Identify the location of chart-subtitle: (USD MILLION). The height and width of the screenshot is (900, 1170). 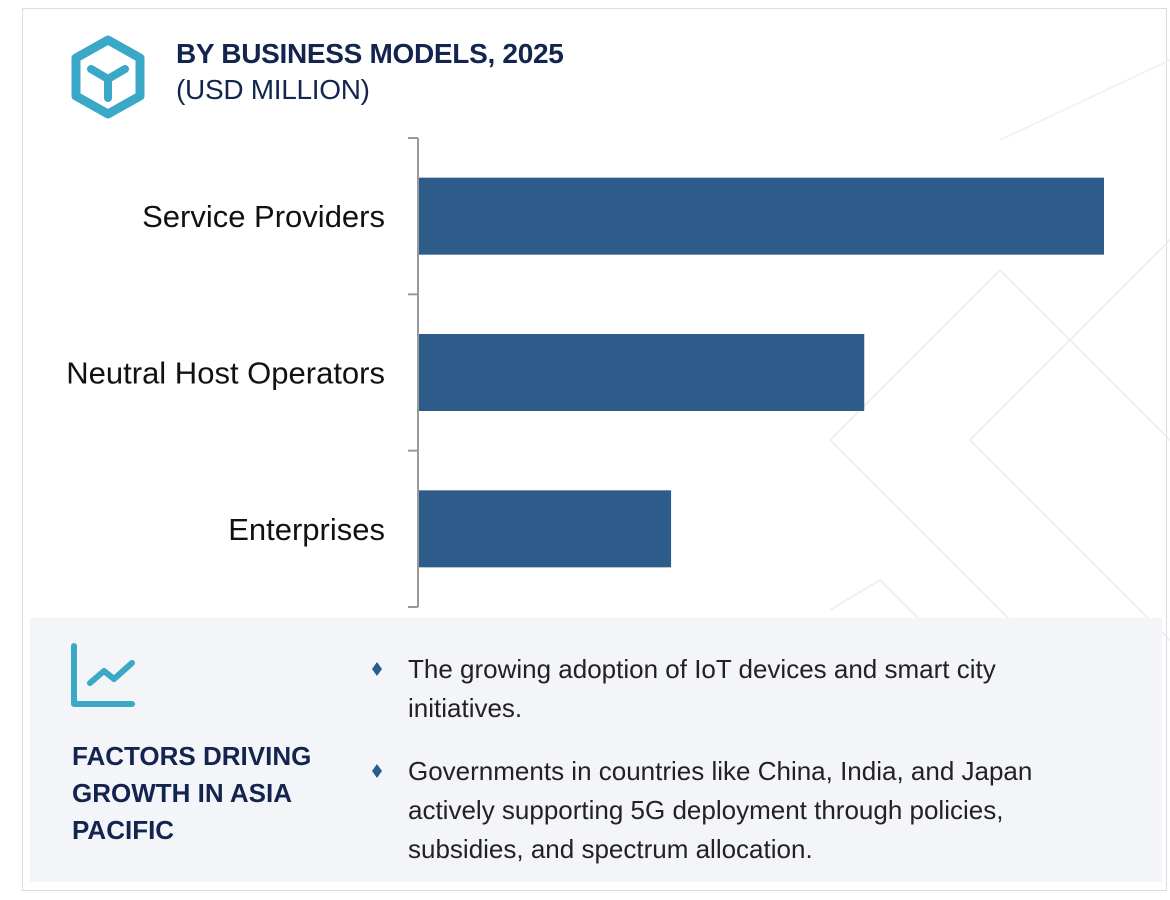
(273, 89).